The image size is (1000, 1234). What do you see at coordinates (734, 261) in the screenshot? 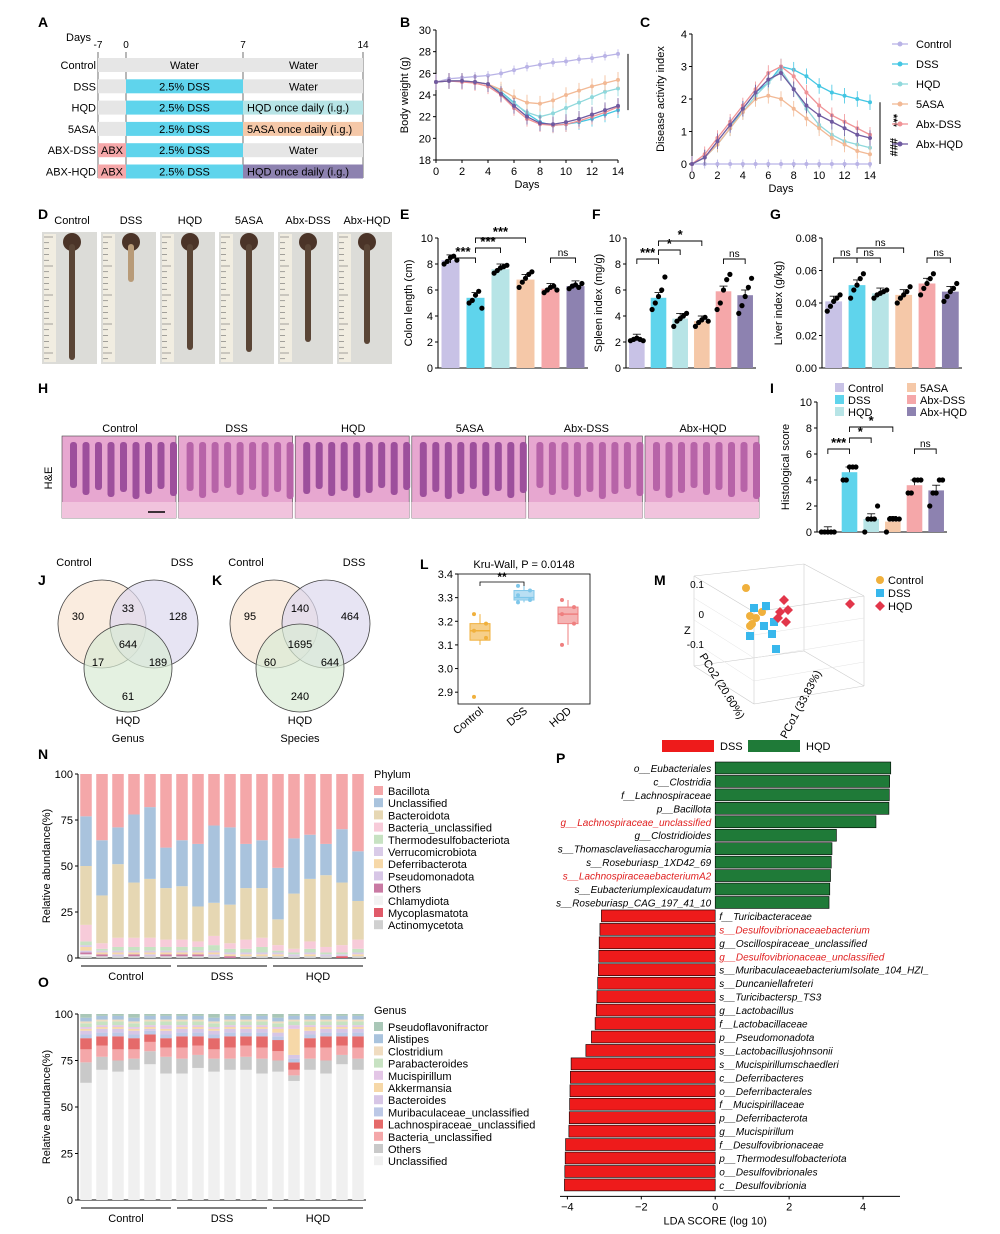
I see `sig-bracket` at bounding box center [734, 261].